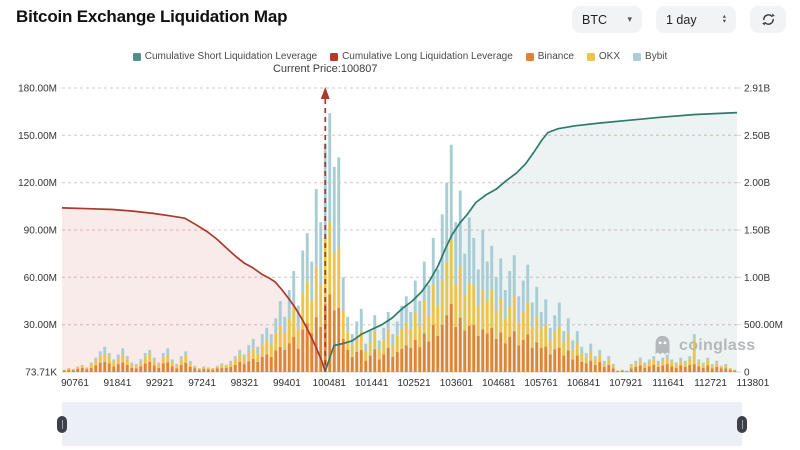 The height and width of the screenshot is (450, 800). Describe the element at coordinates (41, 373) in the screenshot. I see `y-axis-label-left: 73.71K` at that location.